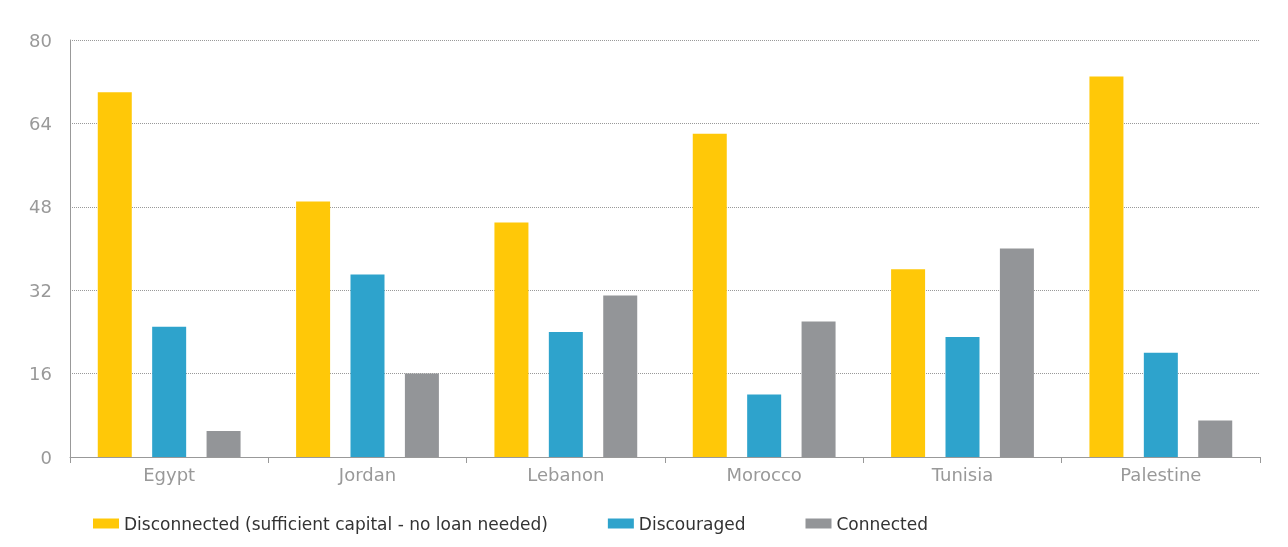 The height and width of the screenshot is (547, 1288). I want to click on y-tick-label: 64, so click(40, 123).